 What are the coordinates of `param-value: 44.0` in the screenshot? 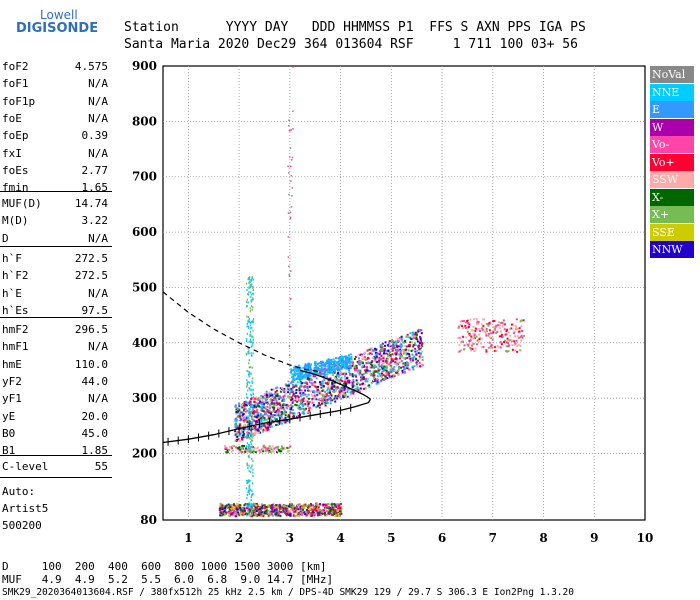 It's located at (95, 381).